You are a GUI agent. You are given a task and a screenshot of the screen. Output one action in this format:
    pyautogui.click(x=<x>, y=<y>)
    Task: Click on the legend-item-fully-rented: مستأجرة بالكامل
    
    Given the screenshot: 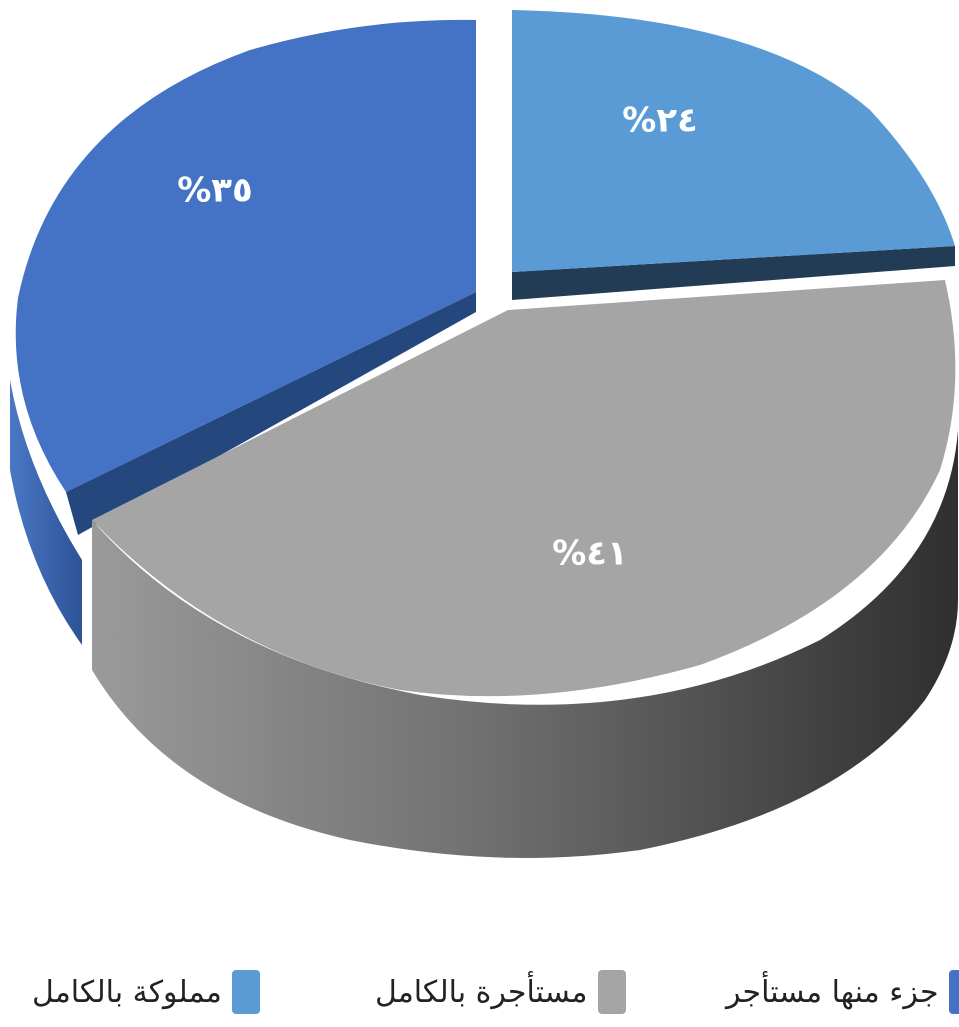 What is the action you would take?
    pyautogui.click(x=500, y=992)
    